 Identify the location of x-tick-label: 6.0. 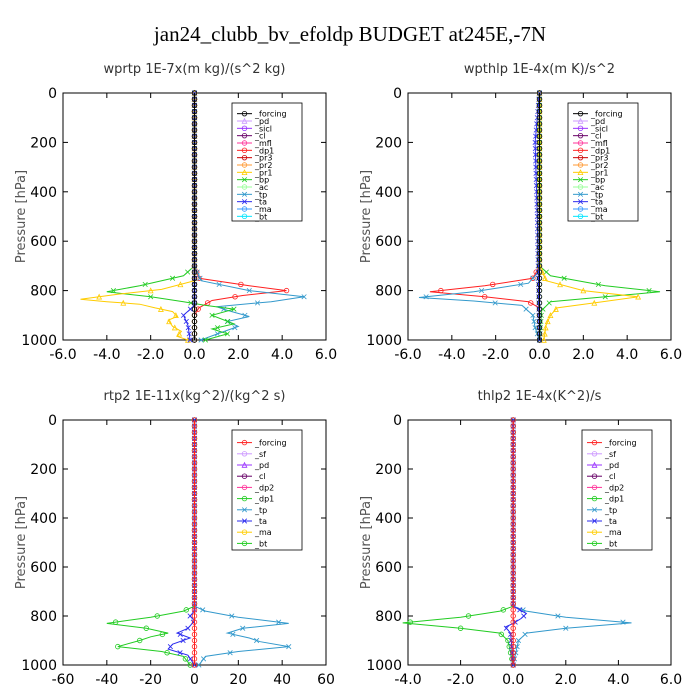
(326, 355).